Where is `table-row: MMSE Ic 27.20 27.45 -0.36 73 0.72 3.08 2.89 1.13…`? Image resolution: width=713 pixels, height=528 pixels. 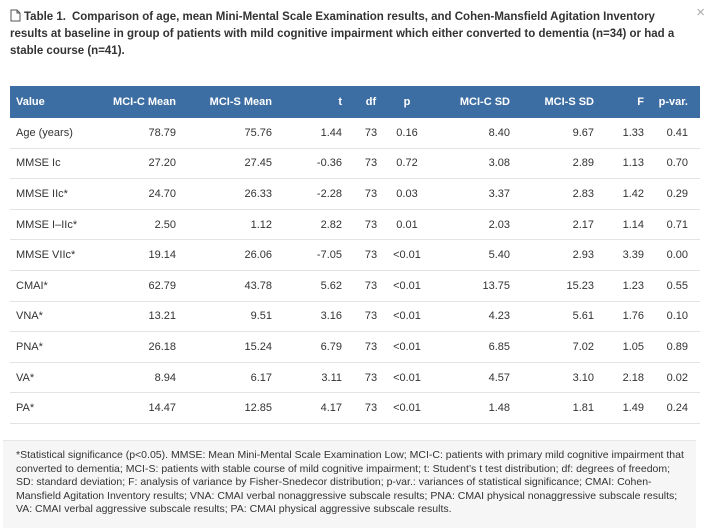 table-row: MMSE Ic 27.20 27.45 -0.36 73 0.72 3.08 2.89 1.13… is located at coordinates (355, 164).